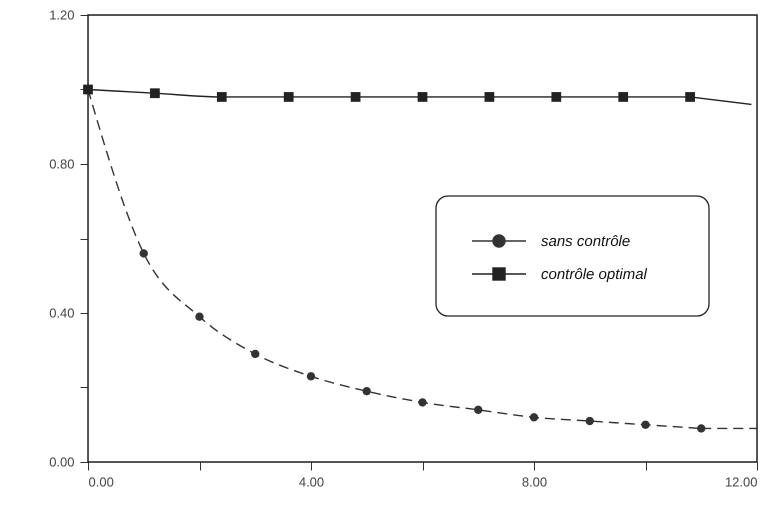 The height and width of the screenshot is (522, 774). Describe the element at coordinates (61, 313) in the screenshot. I see `y-tick-label: 0.40` at that location.